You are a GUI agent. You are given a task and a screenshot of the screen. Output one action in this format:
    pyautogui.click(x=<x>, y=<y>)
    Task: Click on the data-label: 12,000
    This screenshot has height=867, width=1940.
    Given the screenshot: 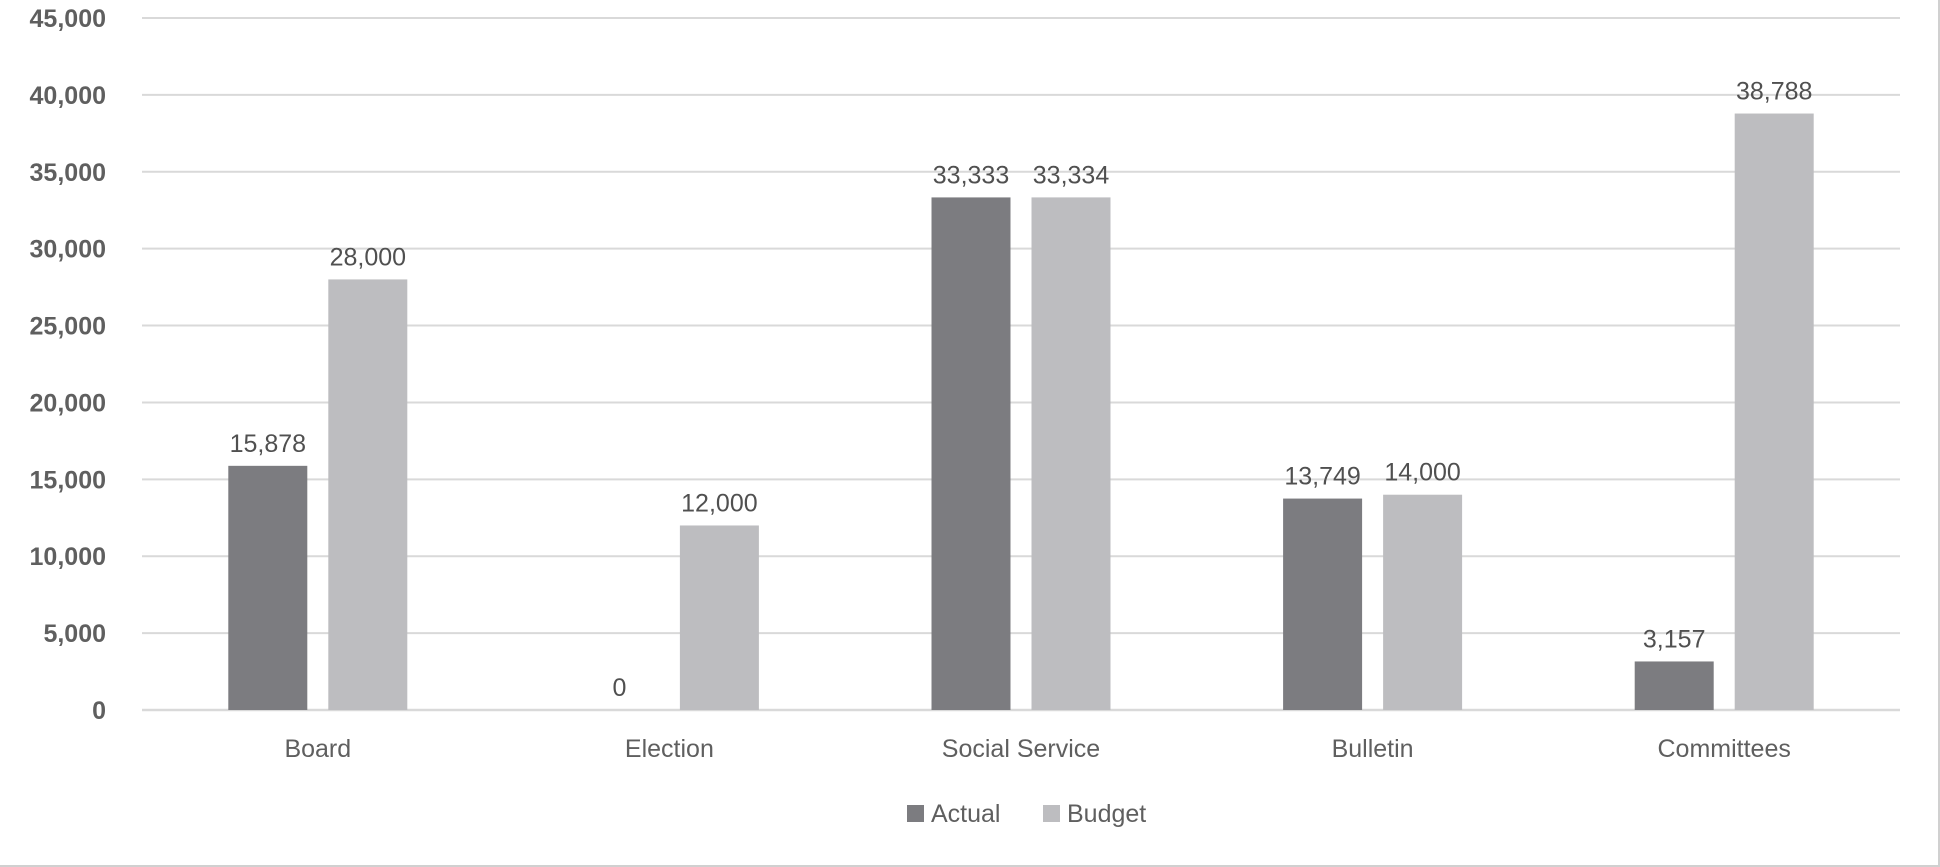 What is the action you would take?
    pyautogui.click(x=719, y=503)
    